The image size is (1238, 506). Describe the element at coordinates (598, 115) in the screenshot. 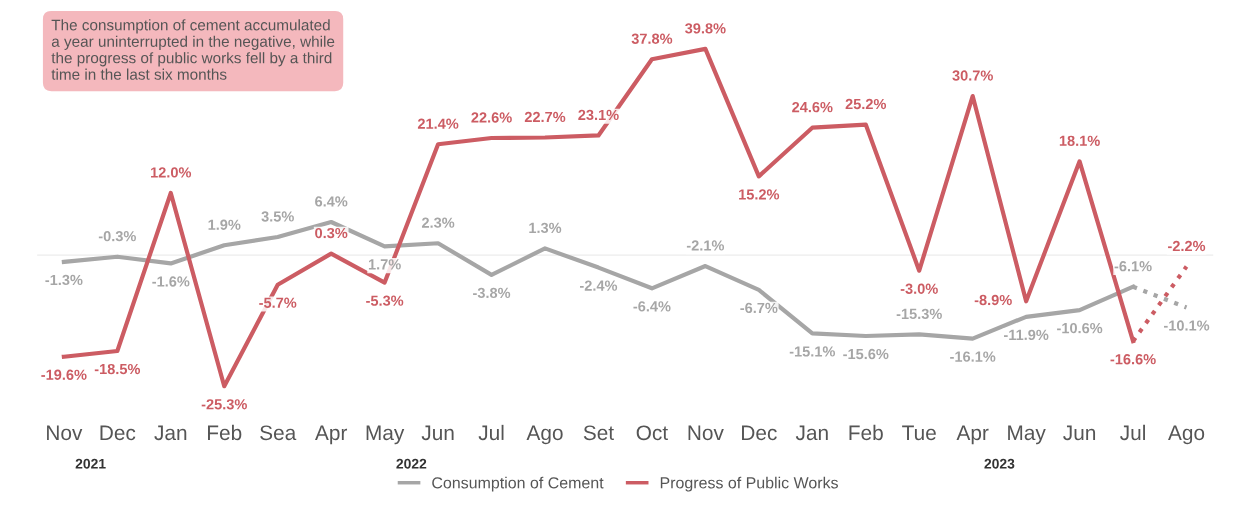

I see `data-label: 23.1%` at that location.